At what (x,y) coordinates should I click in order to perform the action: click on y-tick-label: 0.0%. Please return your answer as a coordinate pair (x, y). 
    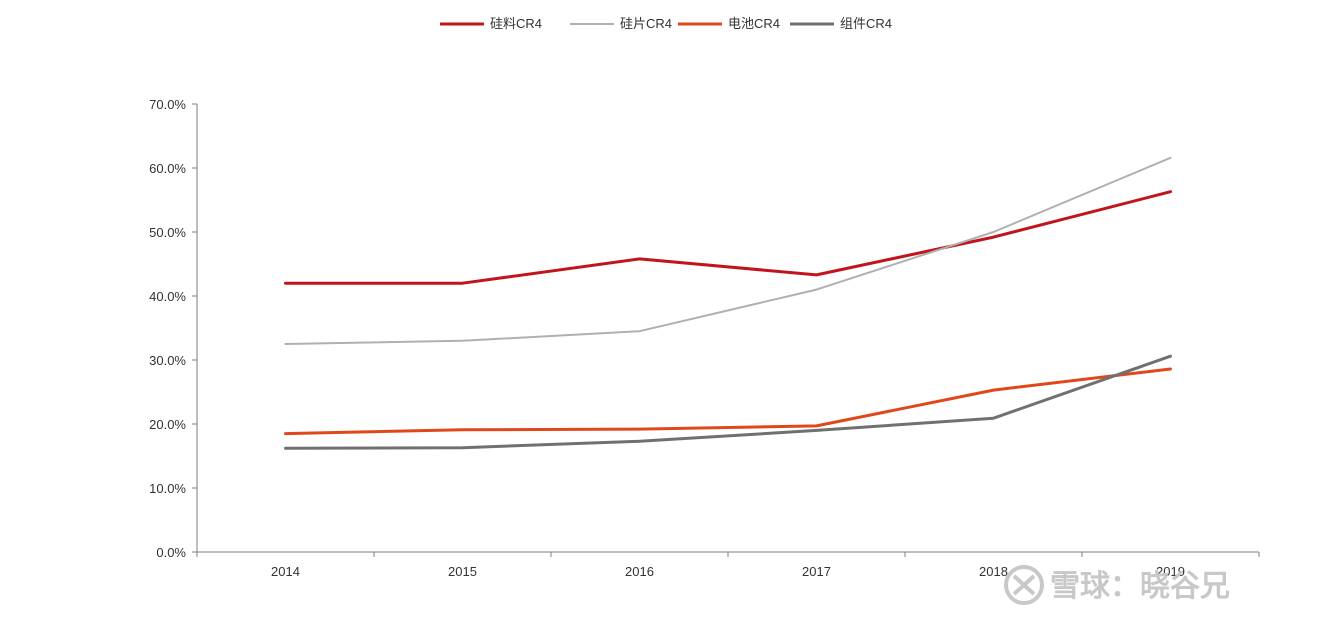
    Looking at the image, I should click on (171, 552).